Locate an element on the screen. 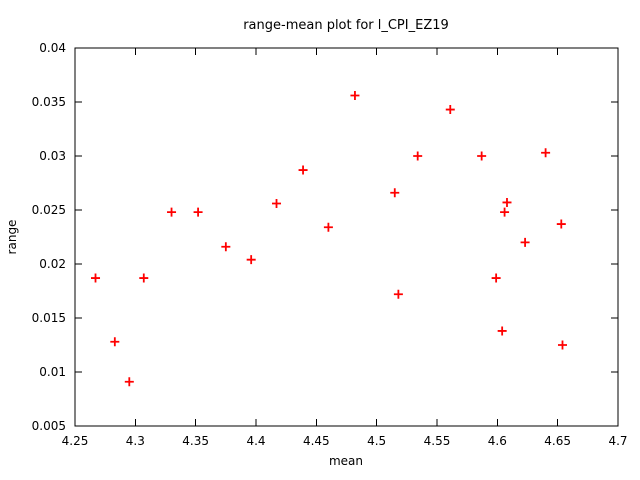 This screenshot has width=640, height=480. x-tick-label: 4.7 is located at coordinates (617, 441).